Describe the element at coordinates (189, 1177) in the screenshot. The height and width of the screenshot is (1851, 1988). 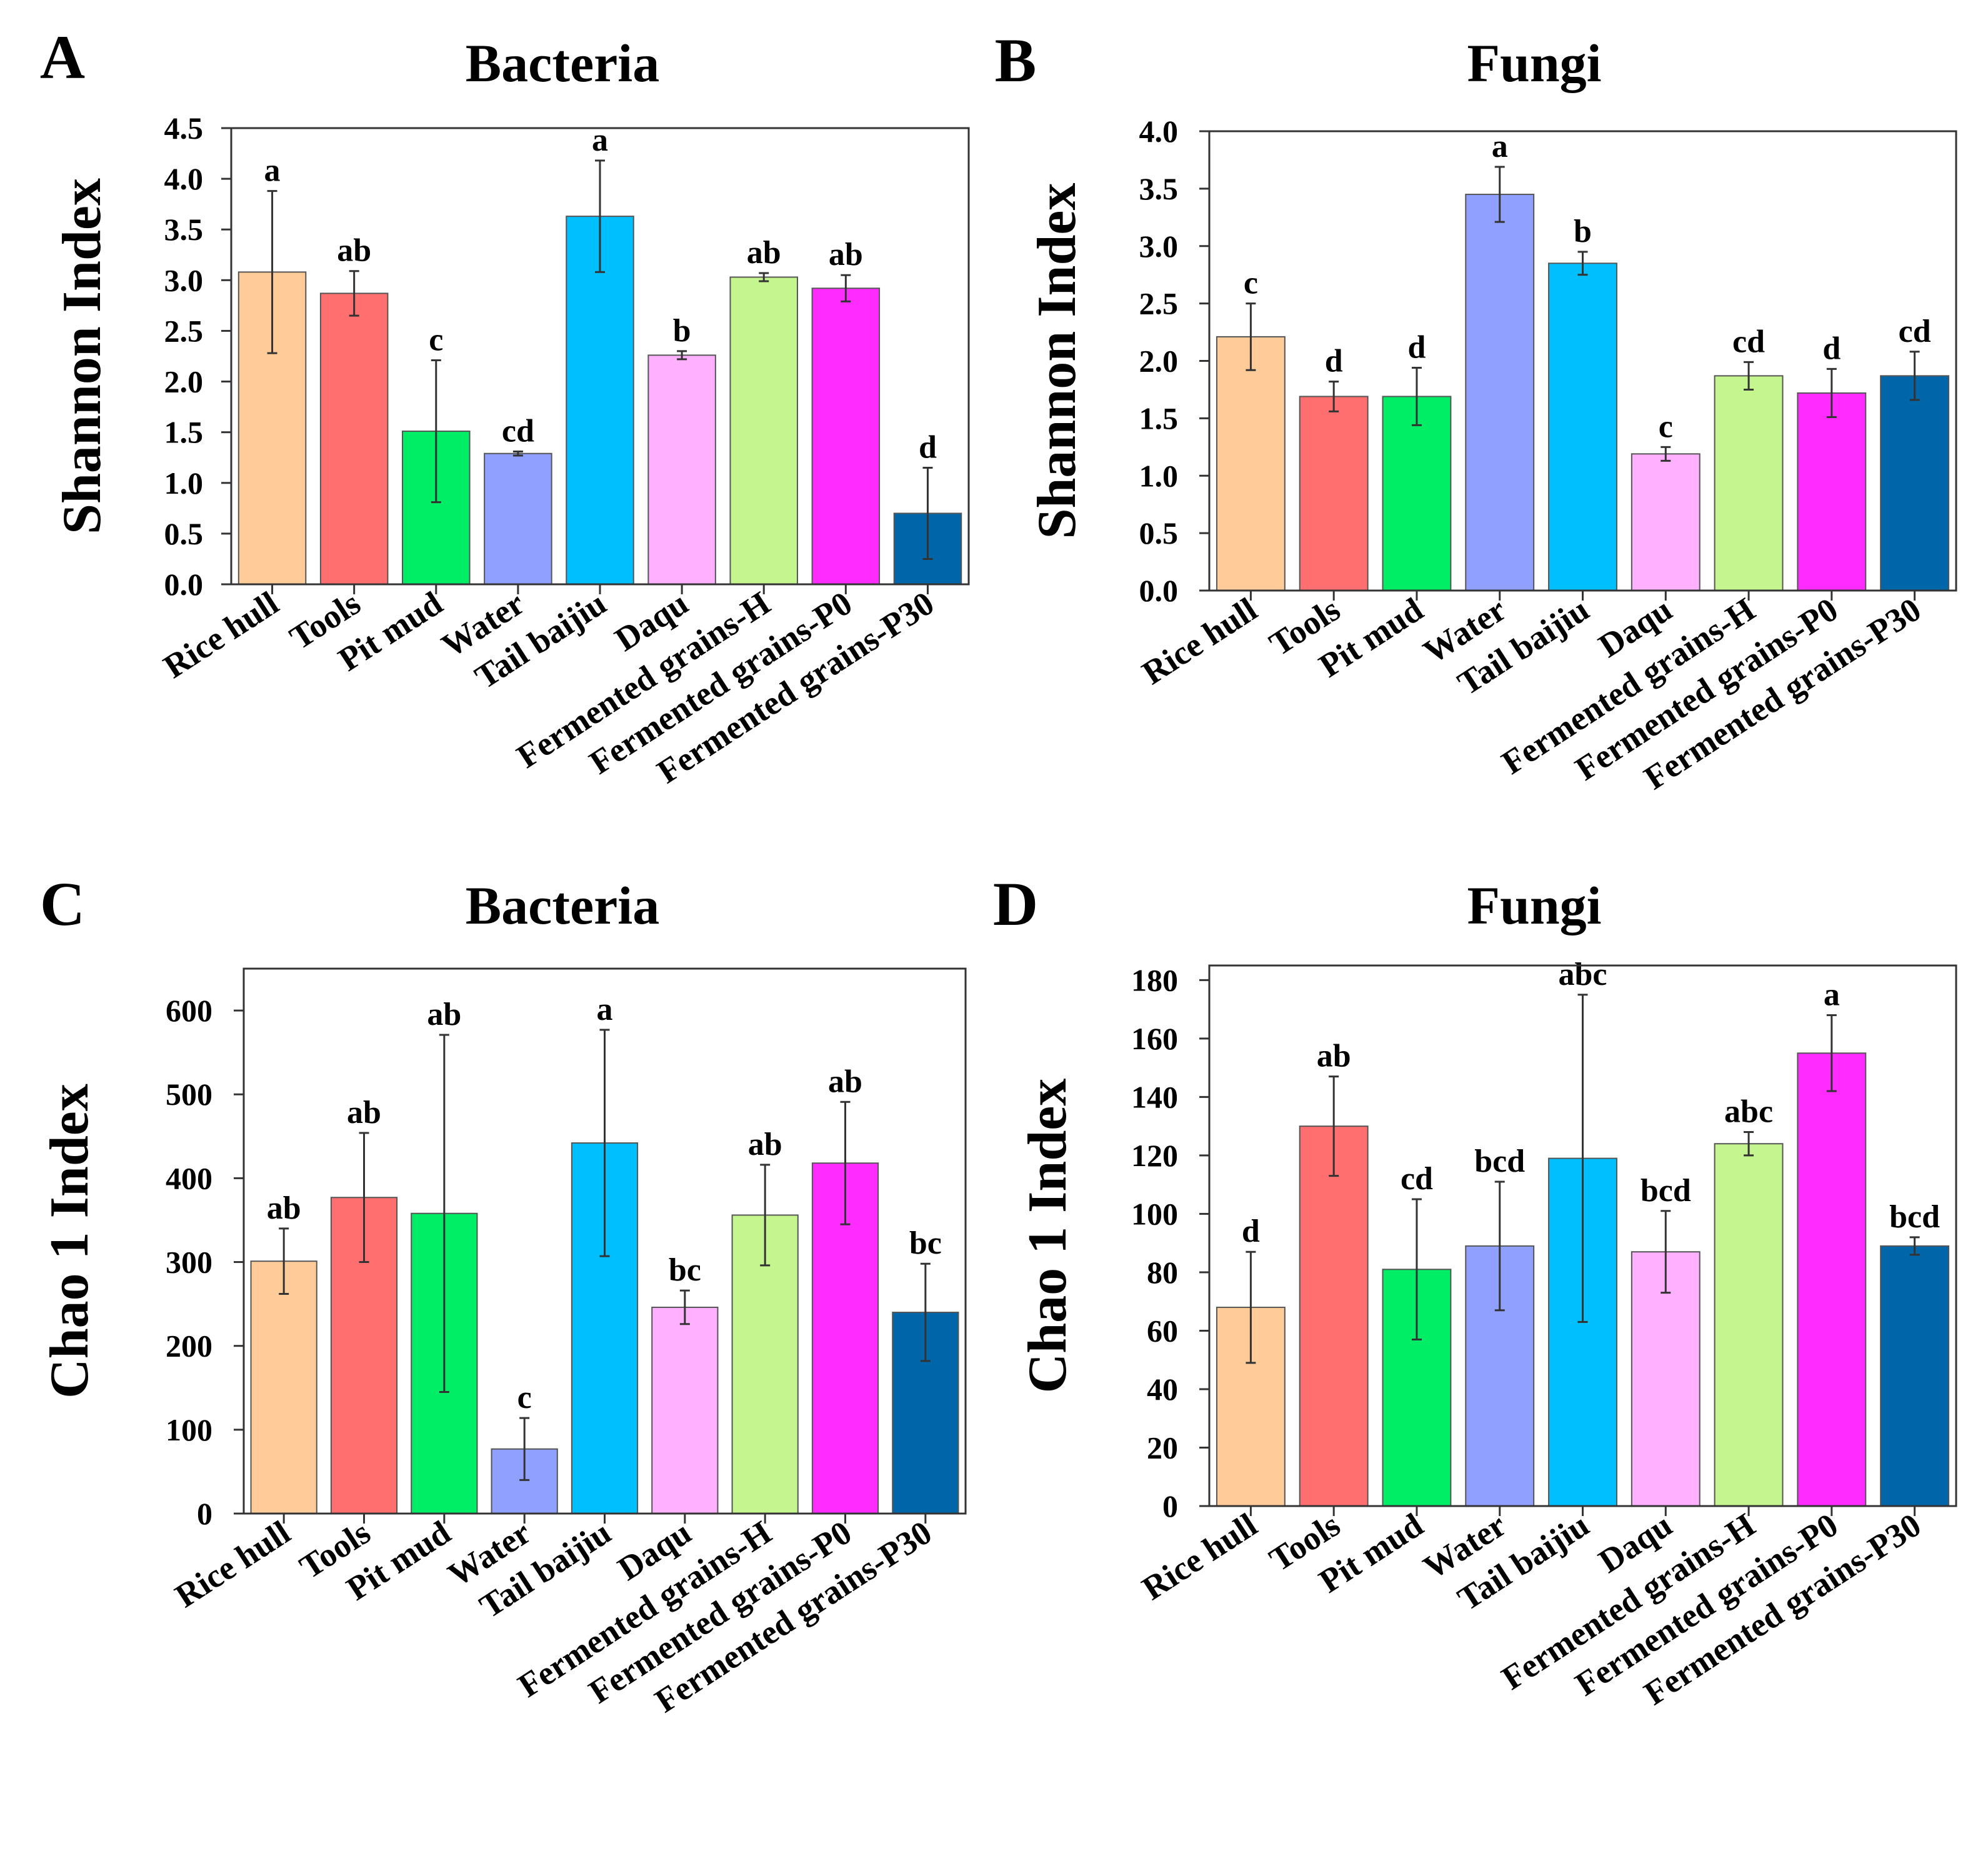
I see `y-tick-label: 400` at that location.